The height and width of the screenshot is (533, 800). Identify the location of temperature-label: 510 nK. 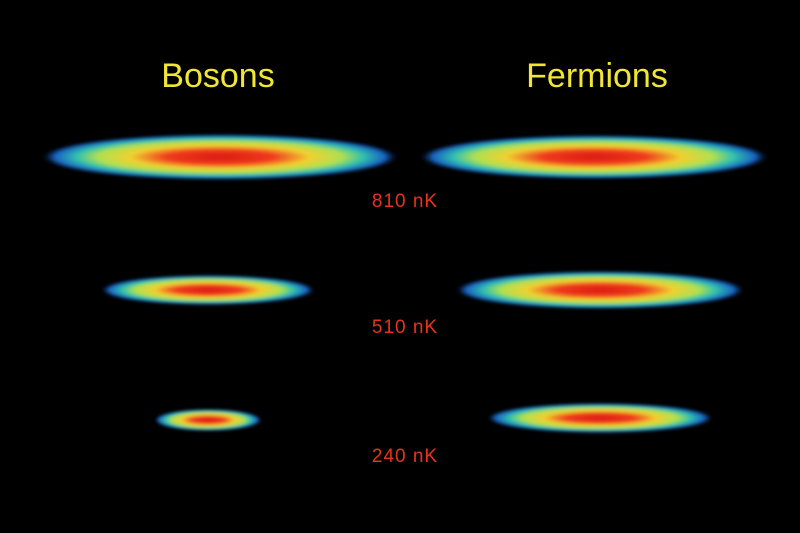
(405, 327).